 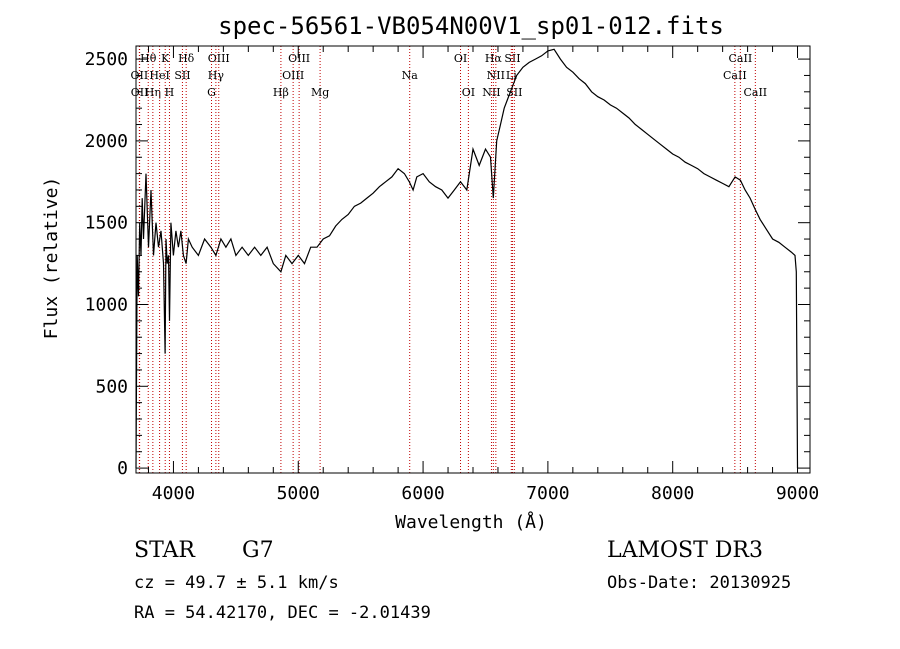 What do you see at coordinates (236, 583) in the screenshot?
I see `redshift-cz: cz = 49.7 ± 5.1 km/s` at bounding box center [236, 583].